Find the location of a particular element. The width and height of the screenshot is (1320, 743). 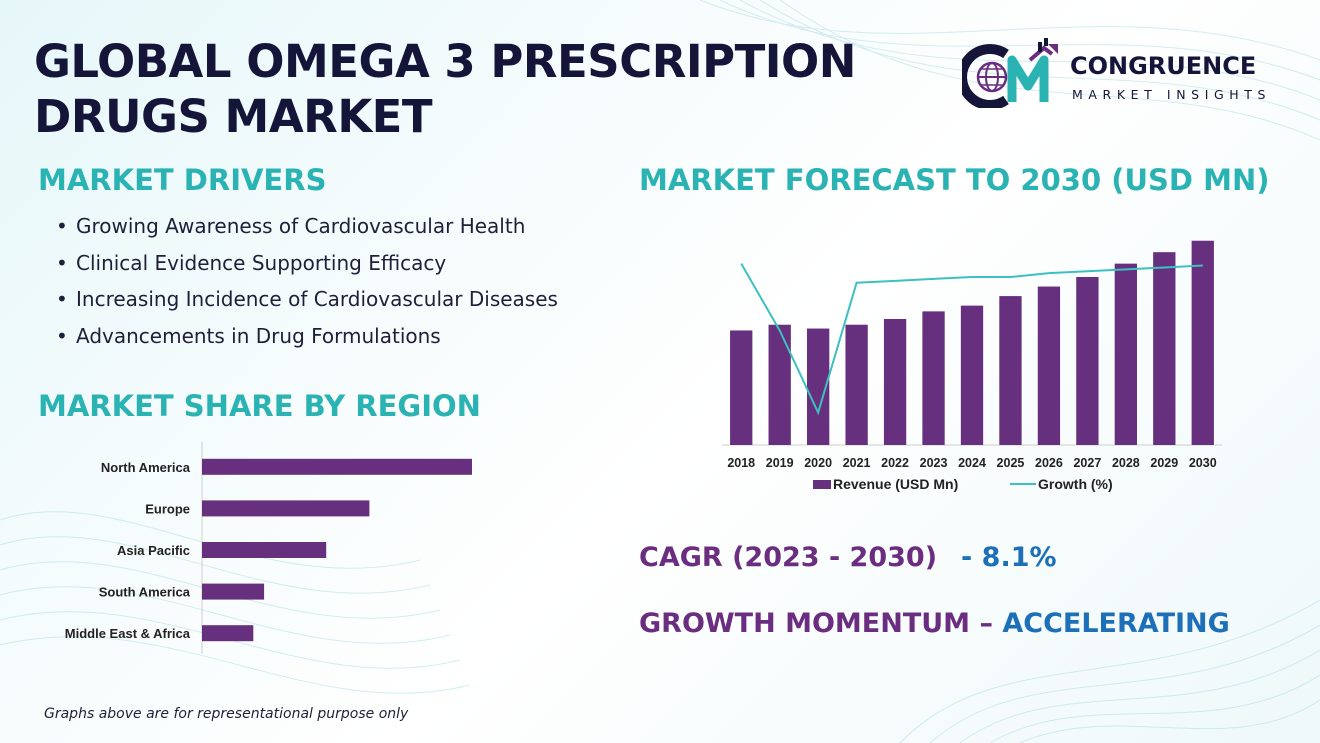

cm-globe-logo-icon is located at coordinates (1010, 73).